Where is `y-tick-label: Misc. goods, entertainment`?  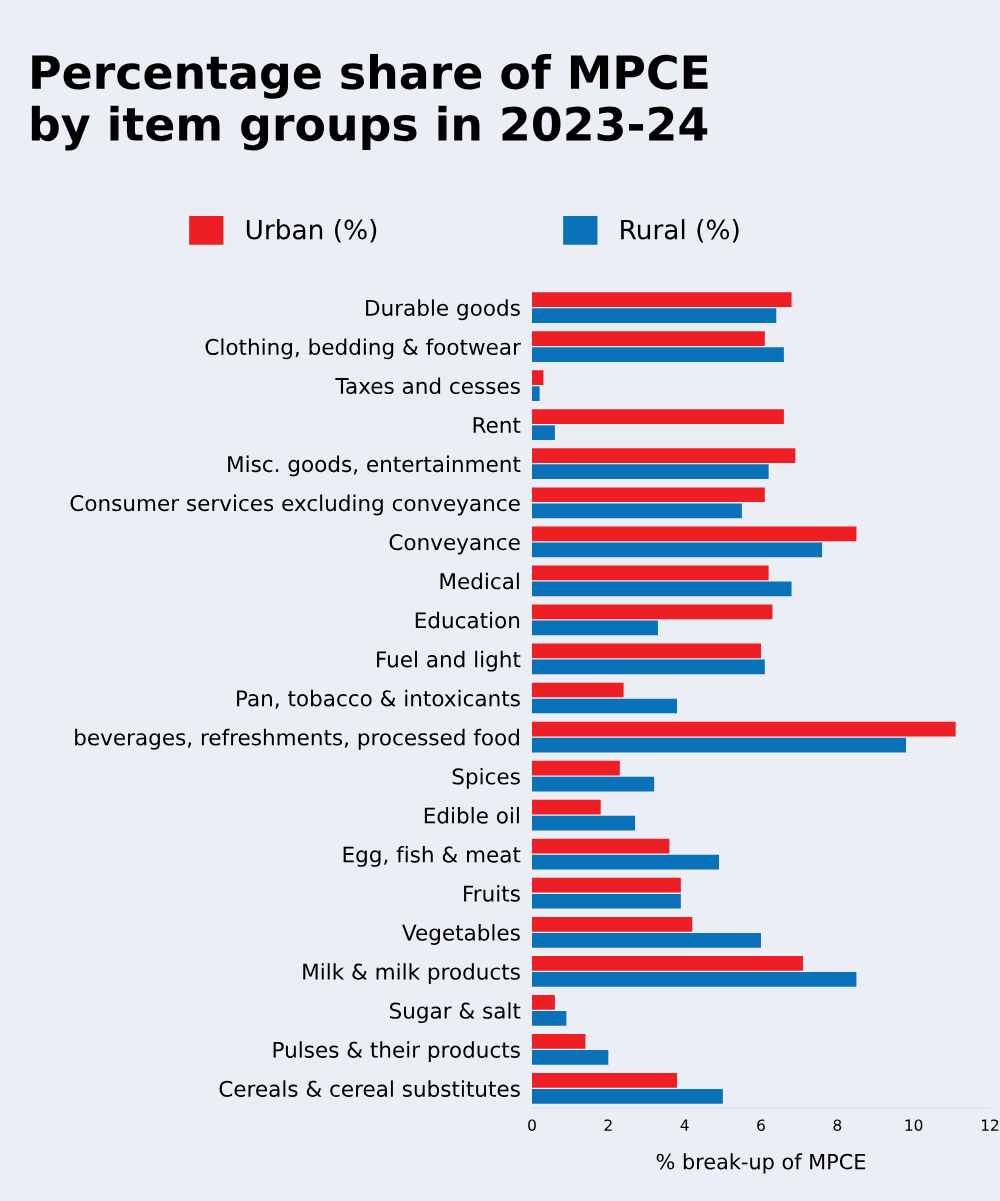 y-tick-label: Misc. goods, entertainment is located at coordinates (374, 466).